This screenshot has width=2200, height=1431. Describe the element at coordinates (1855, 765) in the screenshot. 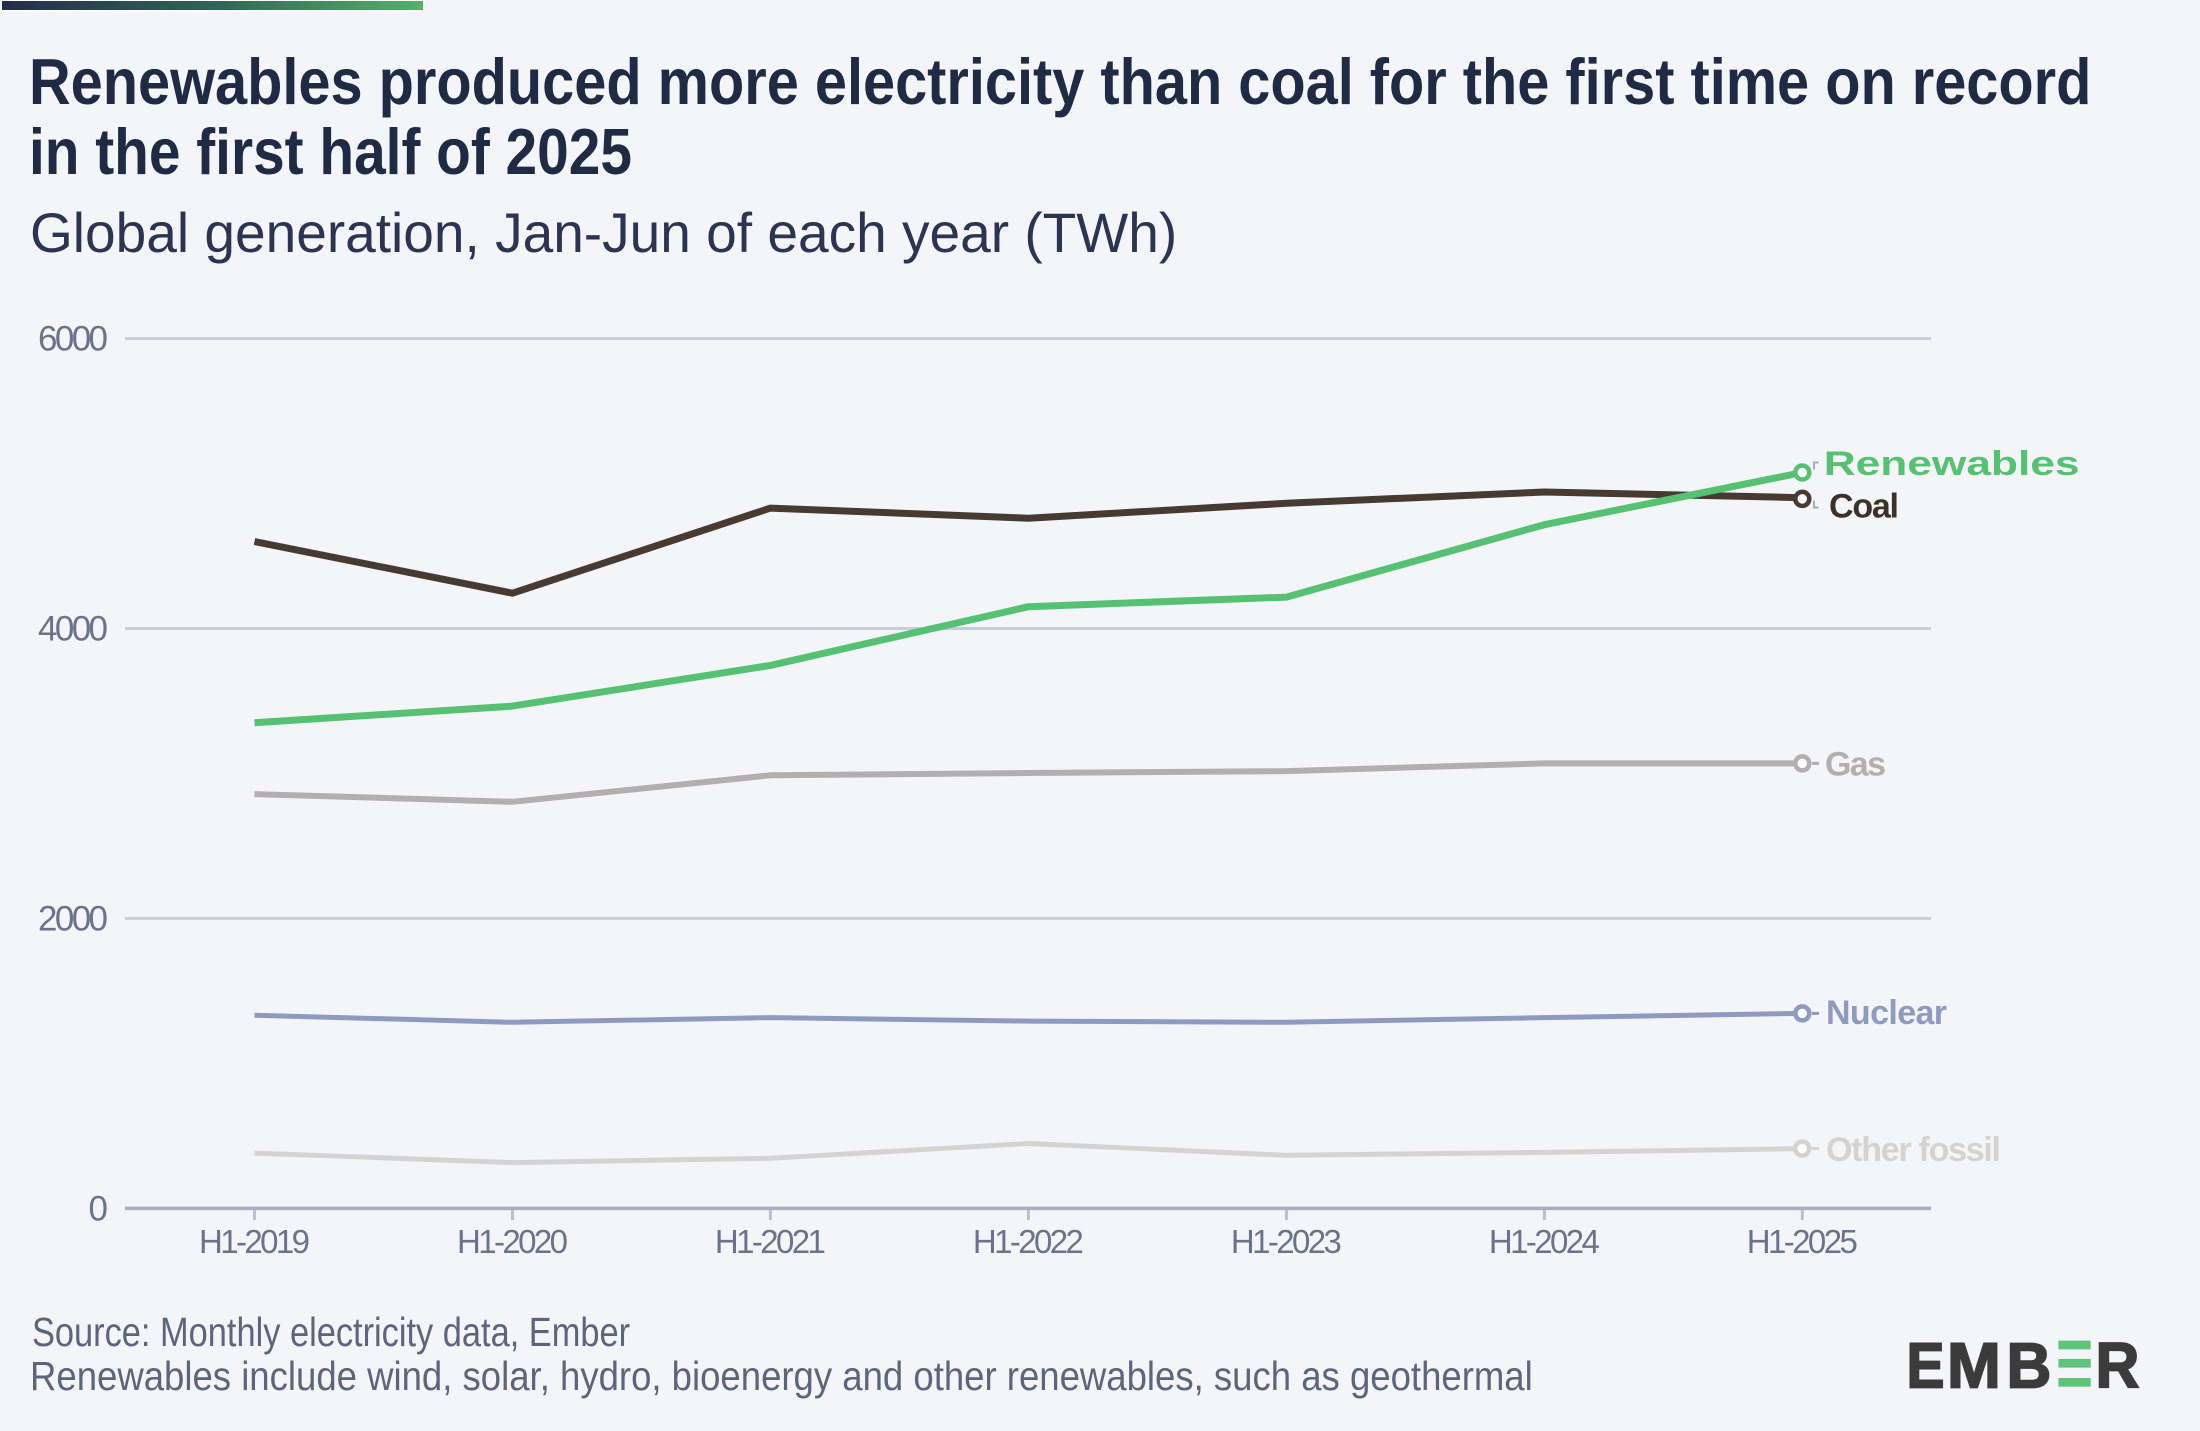

I see `svg-text: Gas` at that location.